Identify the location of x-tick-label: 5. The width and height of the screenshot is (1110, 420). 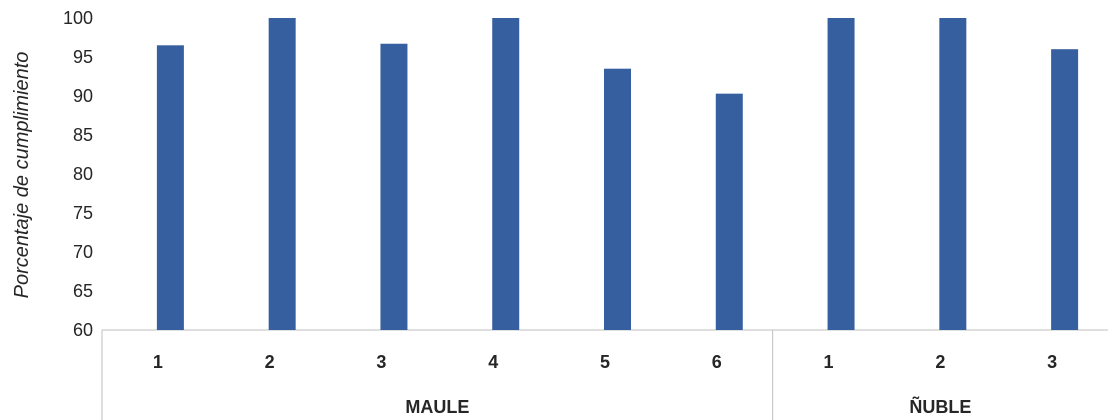
(605, 362).